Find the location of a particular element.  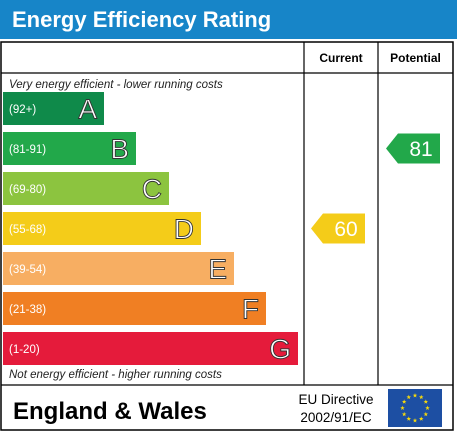

band-range-e: (39-54) is located at coordinates (27, 270).